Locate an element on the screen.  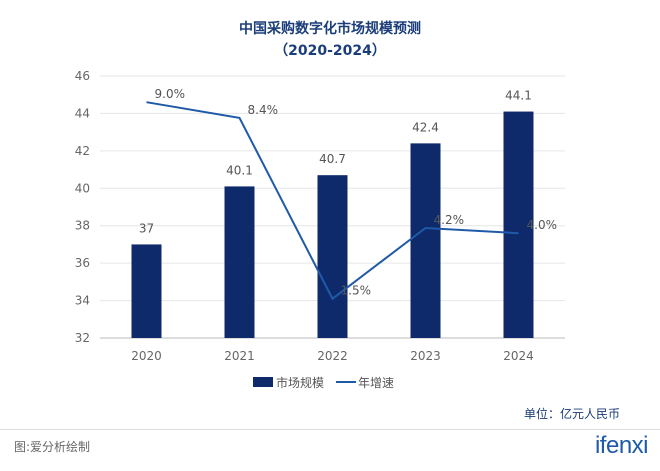
legend-label-bar: 市场规模 is located at coordinates (300, 382).